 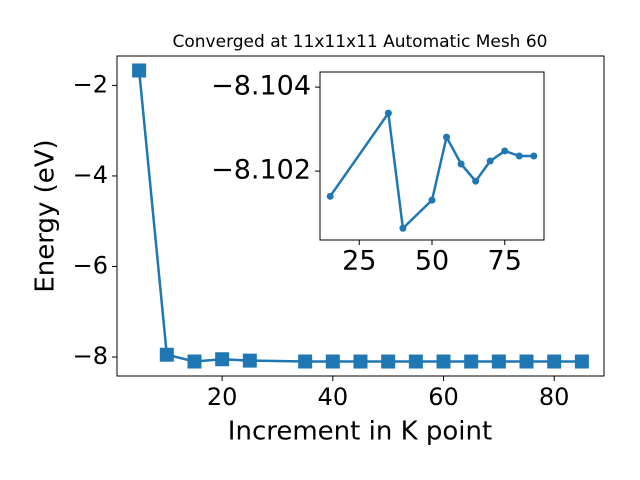 I want to click on x-tick-label: 50, so click(x=432, y=261).